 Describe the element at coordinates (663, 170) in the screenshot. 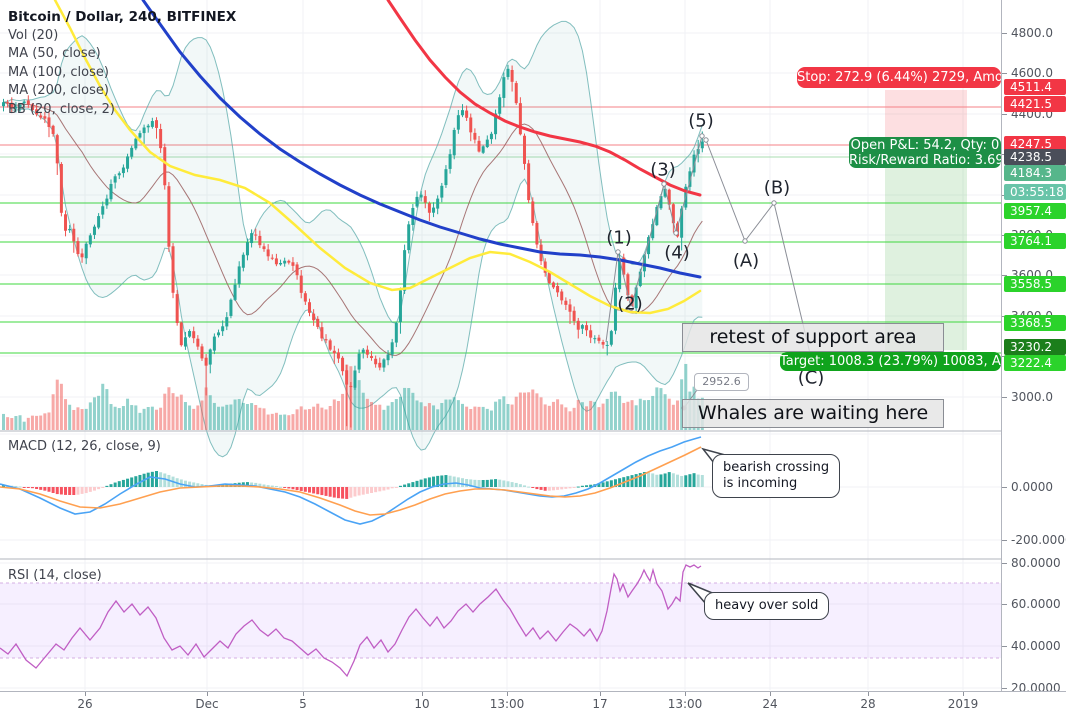

I see `wave-label-3: (3)` at that location.